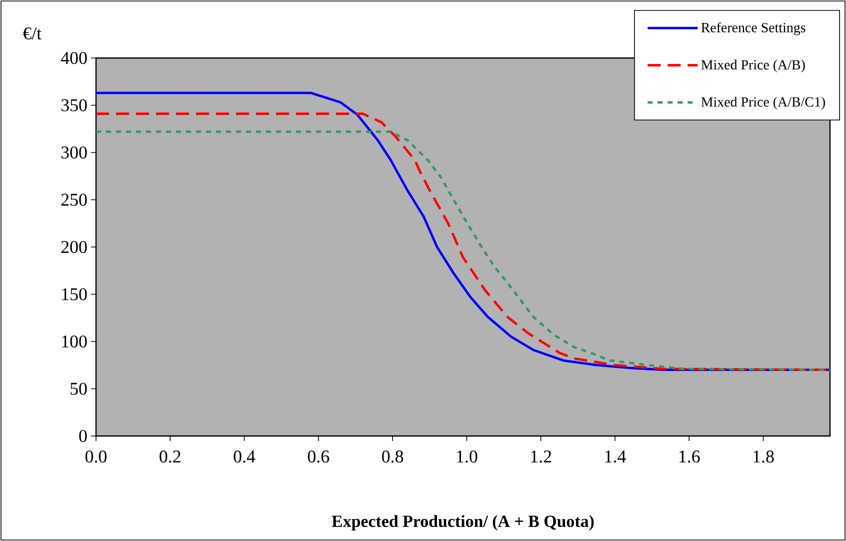 This screenshot has width=846, height=541. What do you see at coordinates (393, 456) in the screenshot?
I see `x-tick-label: 0.8` at bounding box center [393, 456].